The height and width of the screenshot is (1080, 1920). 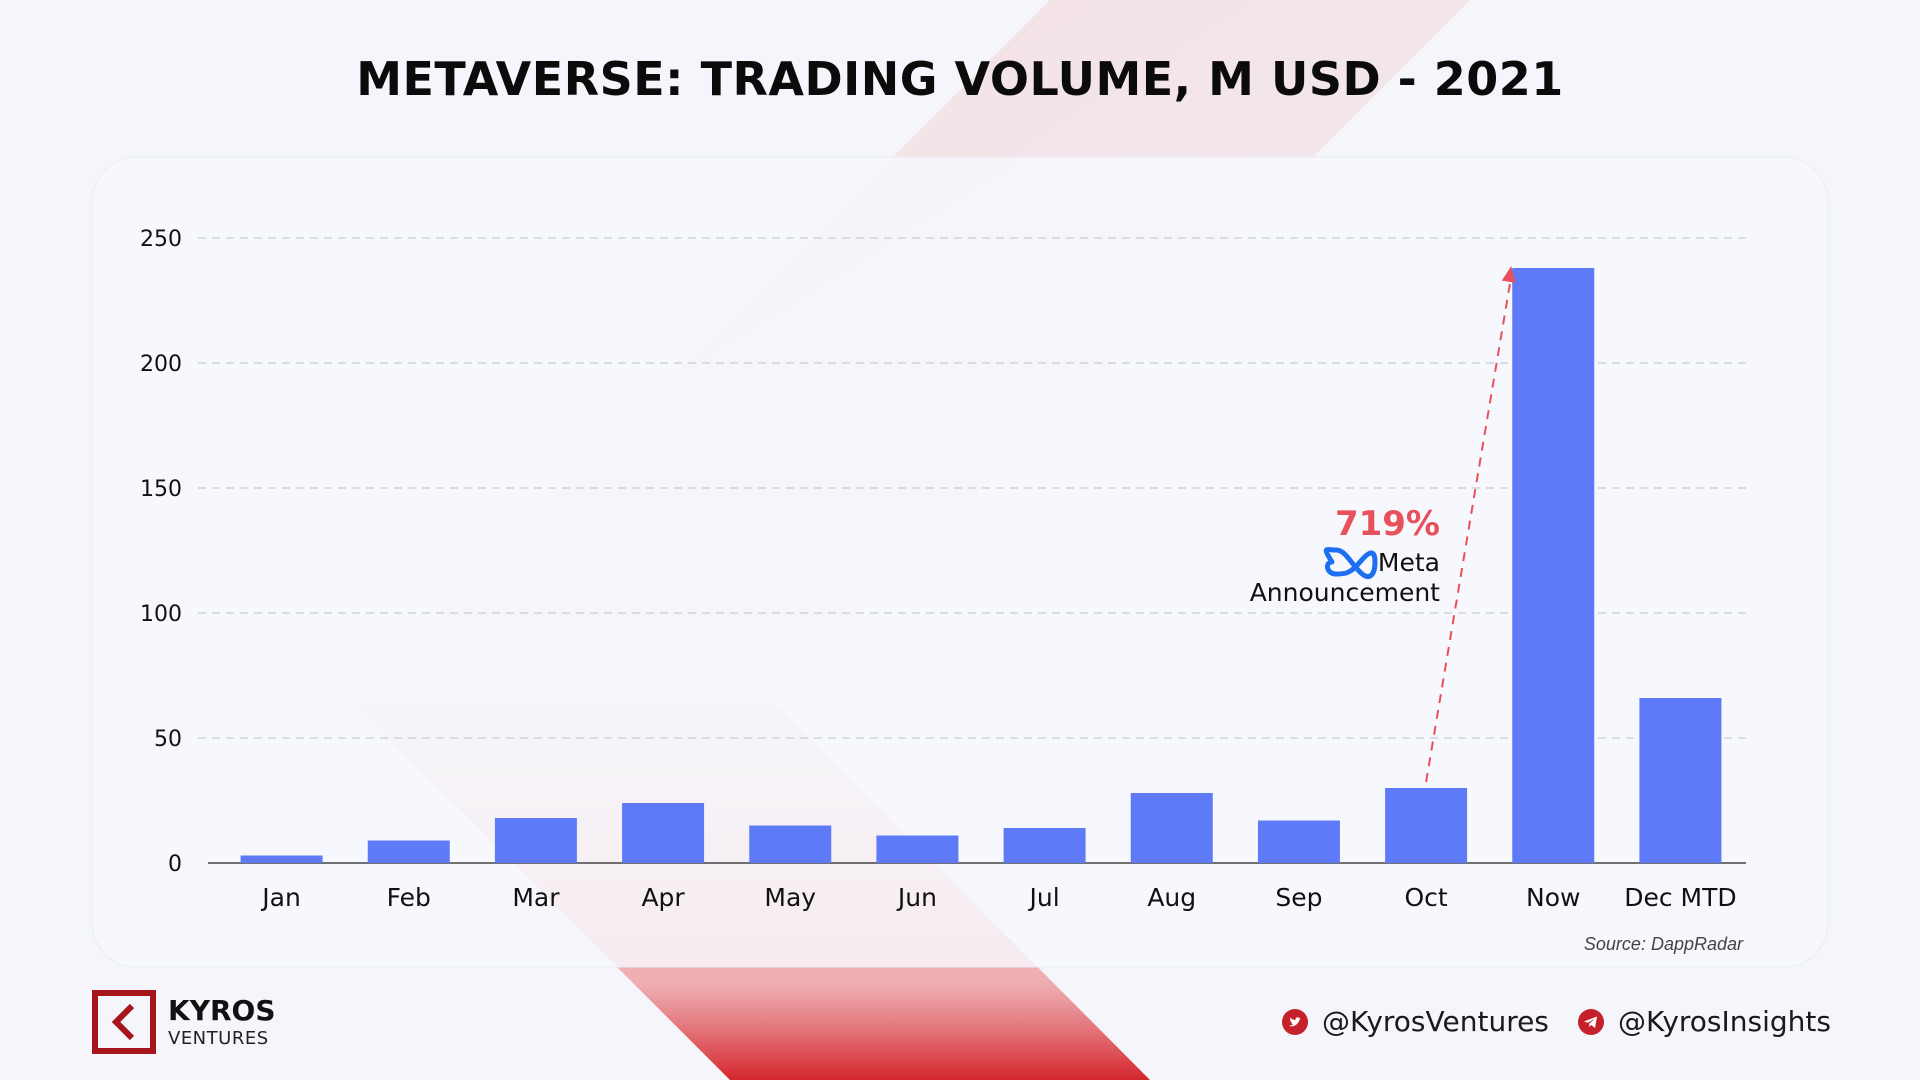 I want to click on social-twitter: @KyrosVentures, so click(x=1415, y=1021).